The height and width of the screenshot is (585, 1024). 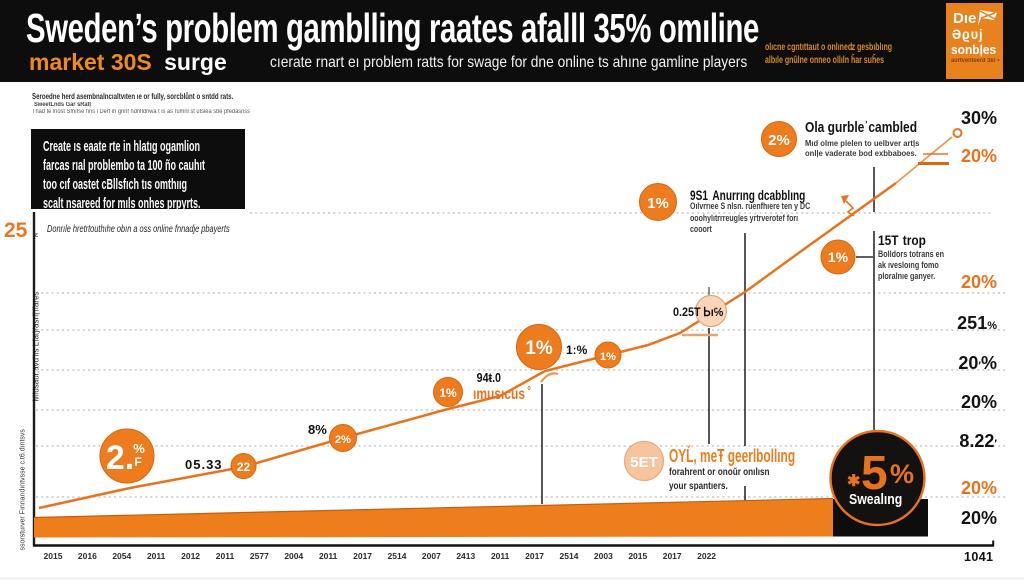 What do you see at coordinates (244, 467) in the screenshot?
I see `svg-text: 22` at bounding box center [244, 467].